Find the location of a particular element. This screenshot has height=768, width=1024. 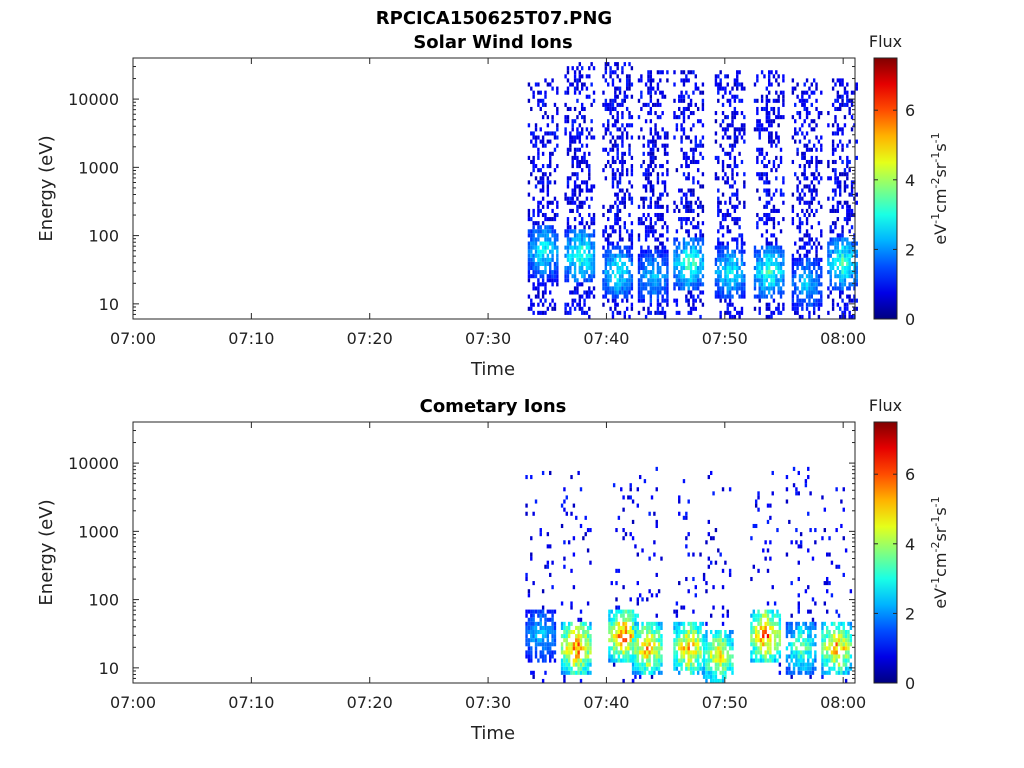

x-tick-label: 07:10 is located at coordinates (251, 338).